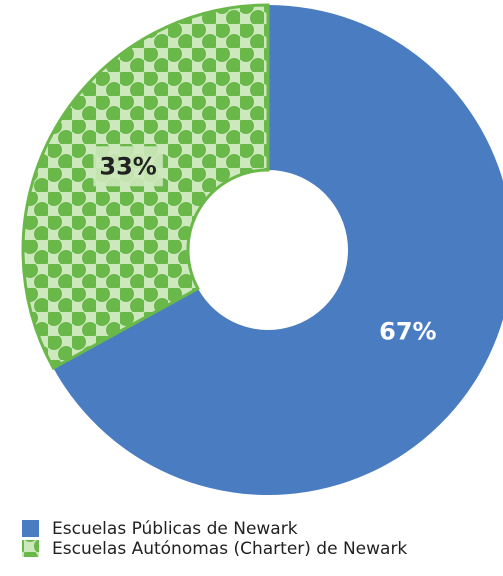 The width and height of the screenshot is (503, 576). Describe the element at coordinates (175, 529) in the screenshot. I see `legend-label: Escuelas Públicas de Newark` at that location.